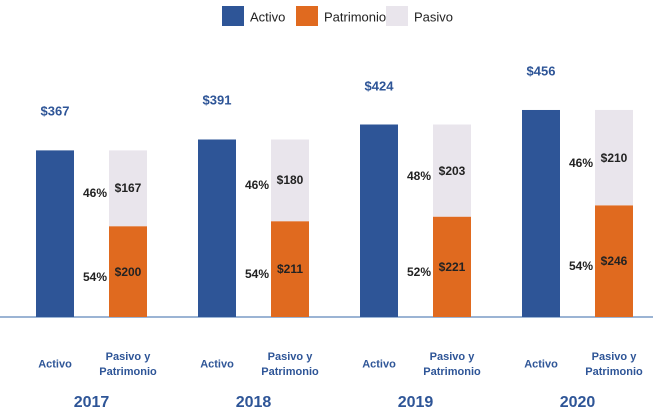 The width and height of the screenshot is (653, 412). What do you see at coordinates (415, 402) in the screenshot?
I see `year-label: 2019` at bounding box center [415, 402].